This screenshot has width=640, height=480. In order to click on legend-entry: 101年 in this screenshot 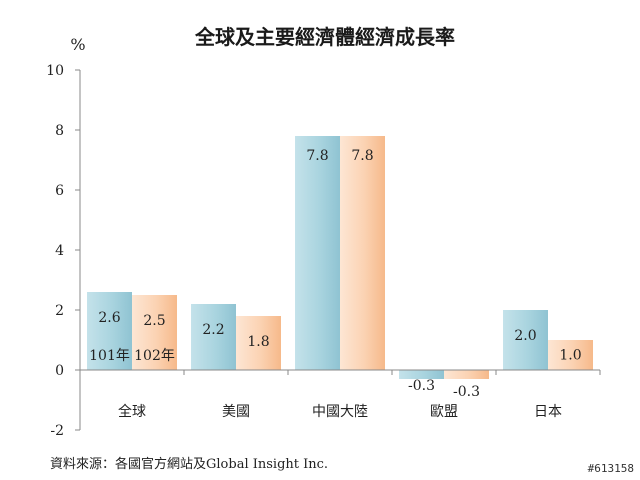, I will do `click(109, 356)`.